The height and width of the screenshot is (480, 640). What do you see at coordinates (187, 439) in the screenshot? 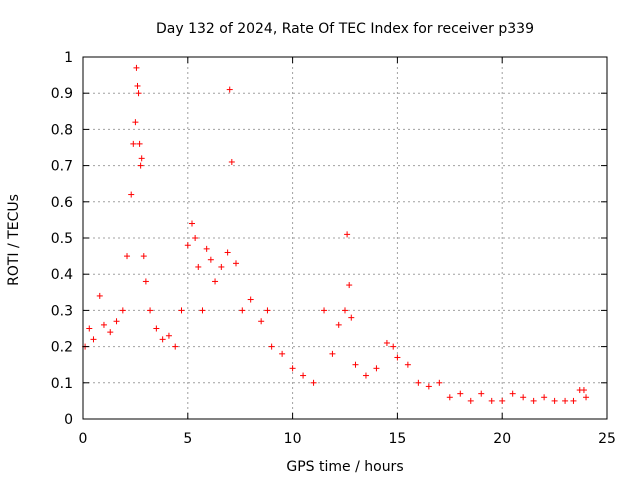
I see `x-tick-label: 5` at bounding box center [187, 439].